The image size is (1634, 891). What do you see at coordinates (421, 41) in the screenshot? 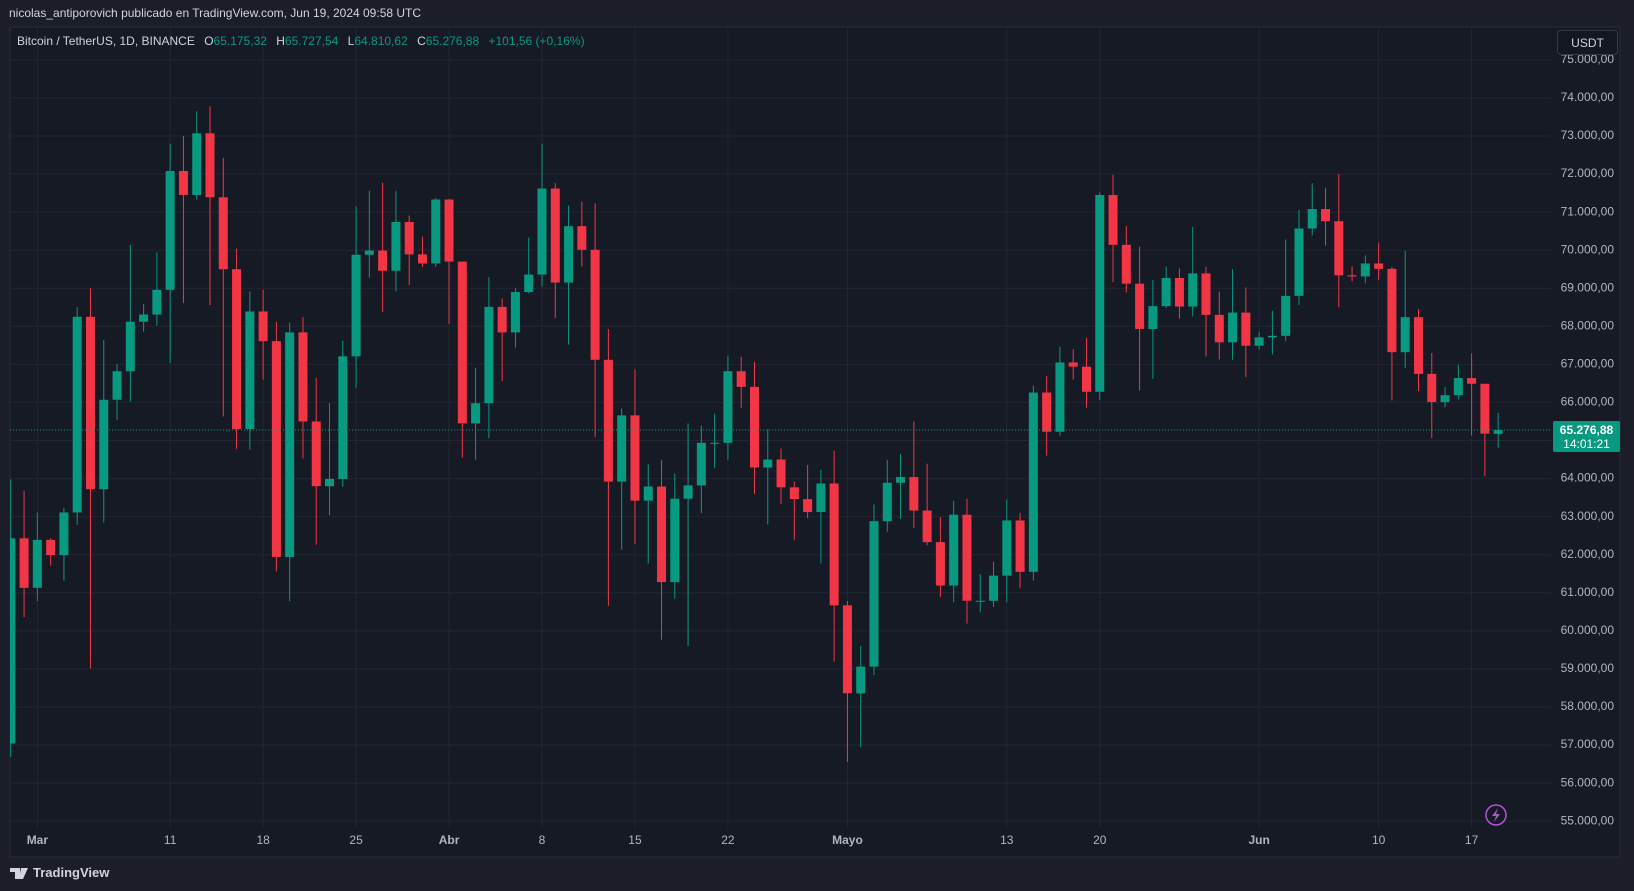
I see `legend-key: C` at bounding box center [421, 41].